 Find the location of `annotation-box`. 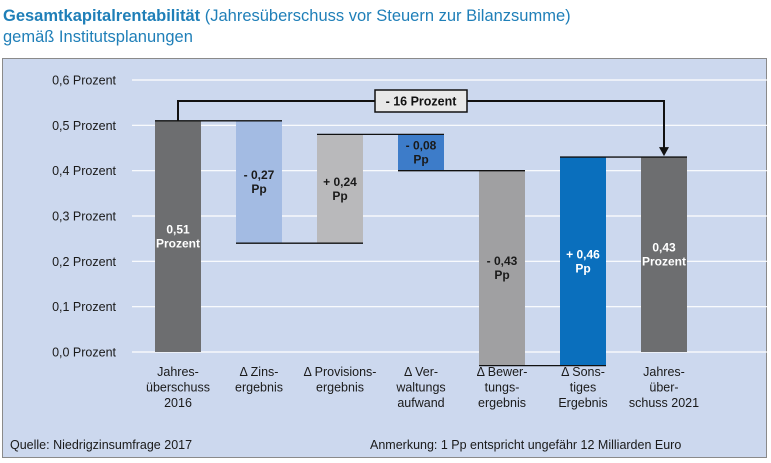

annotation-box is located at coordinates (421, 101).